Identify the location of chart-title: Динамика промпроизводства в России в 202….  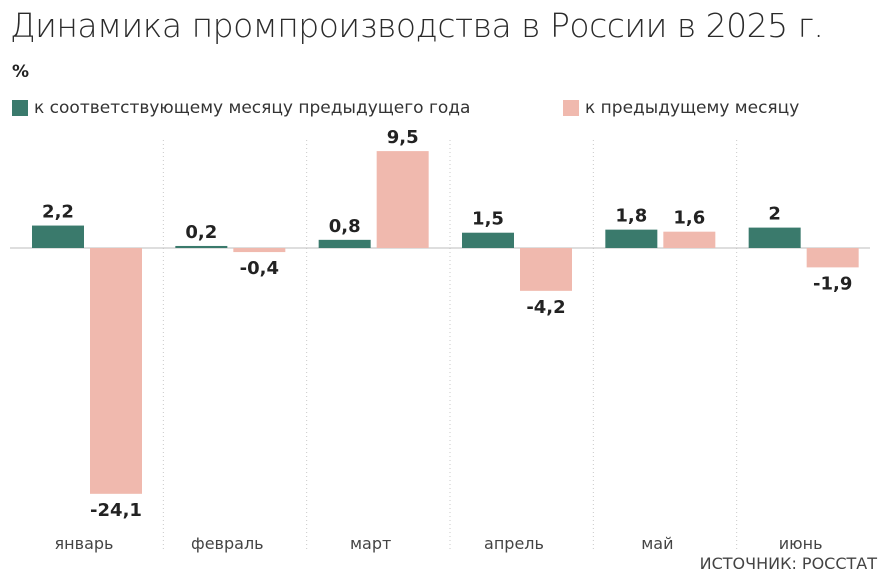
(417, 25).